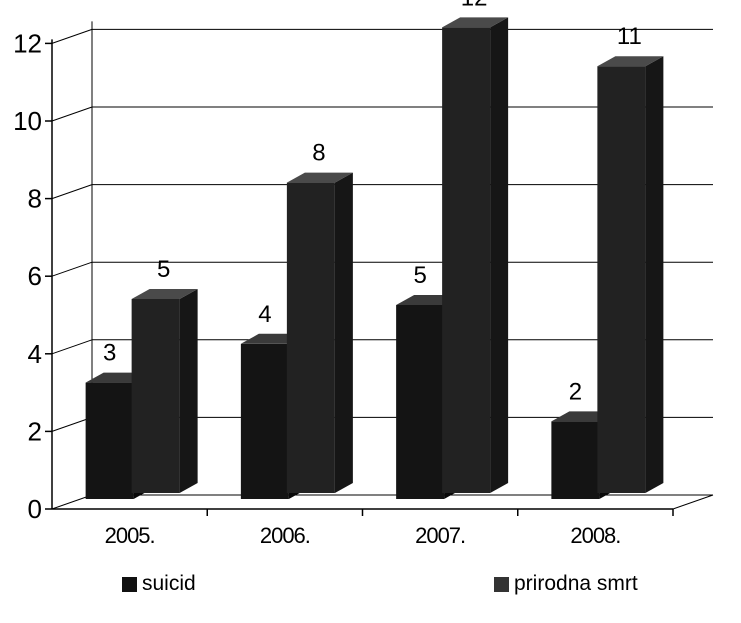  What do you see at coordinates (319, 177) in the screenshot?
I see `bar-prirodna-smrt-2006-top` at bounding box center [319, 177].